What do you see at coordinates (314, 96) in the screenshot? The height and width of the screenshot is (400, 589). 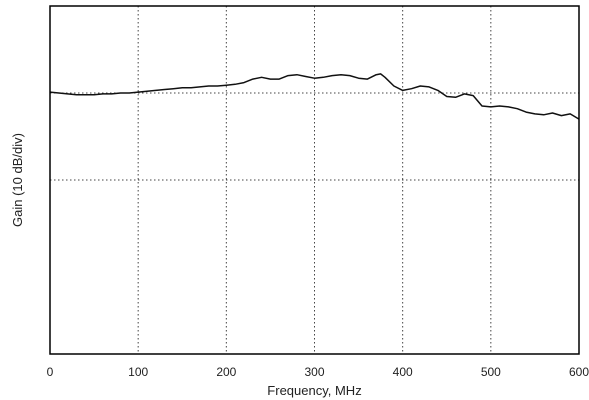 I see `gain-line` at bounding box center [314, 96].